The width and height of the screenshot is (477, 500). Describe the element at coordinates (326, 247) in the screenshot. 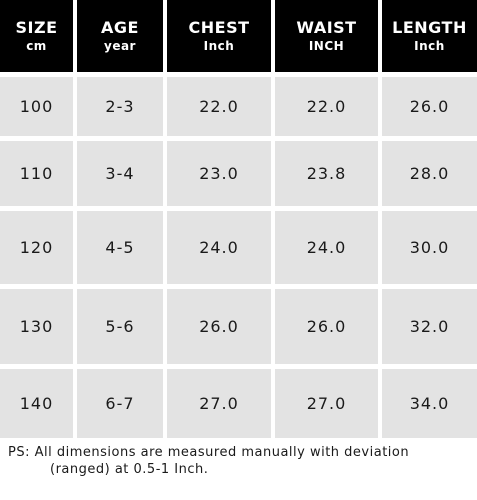

I see `cell-waist: 24.0` at that location.